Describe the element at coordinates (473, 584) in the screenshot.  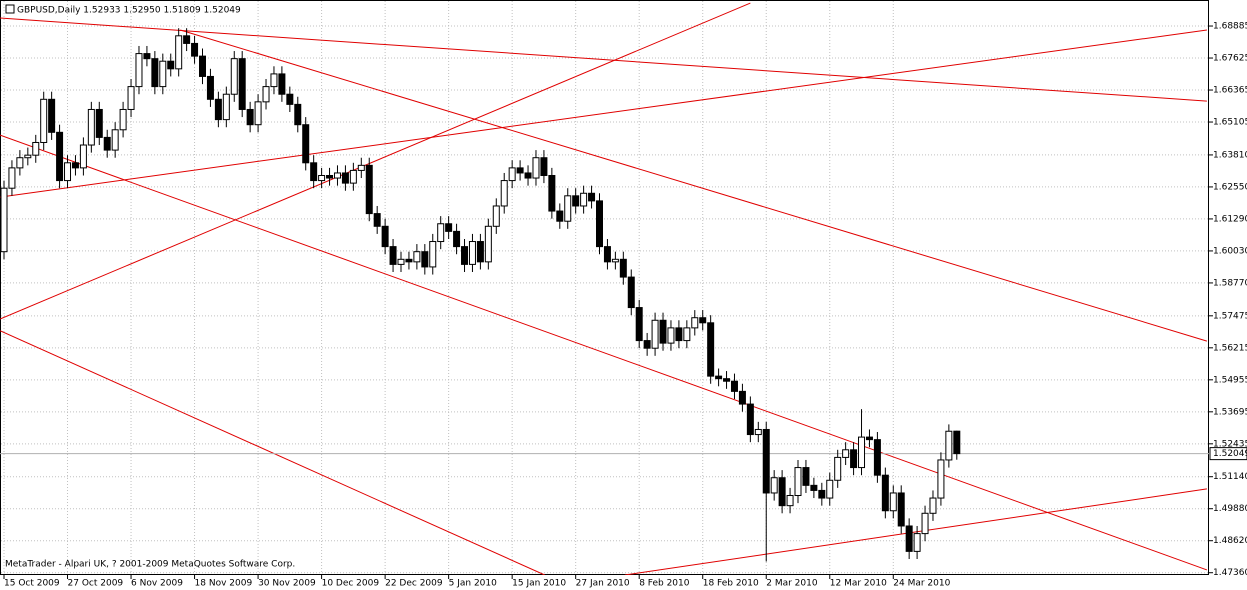
I see `x-tick-label: 5 Jan 2010` at that location.